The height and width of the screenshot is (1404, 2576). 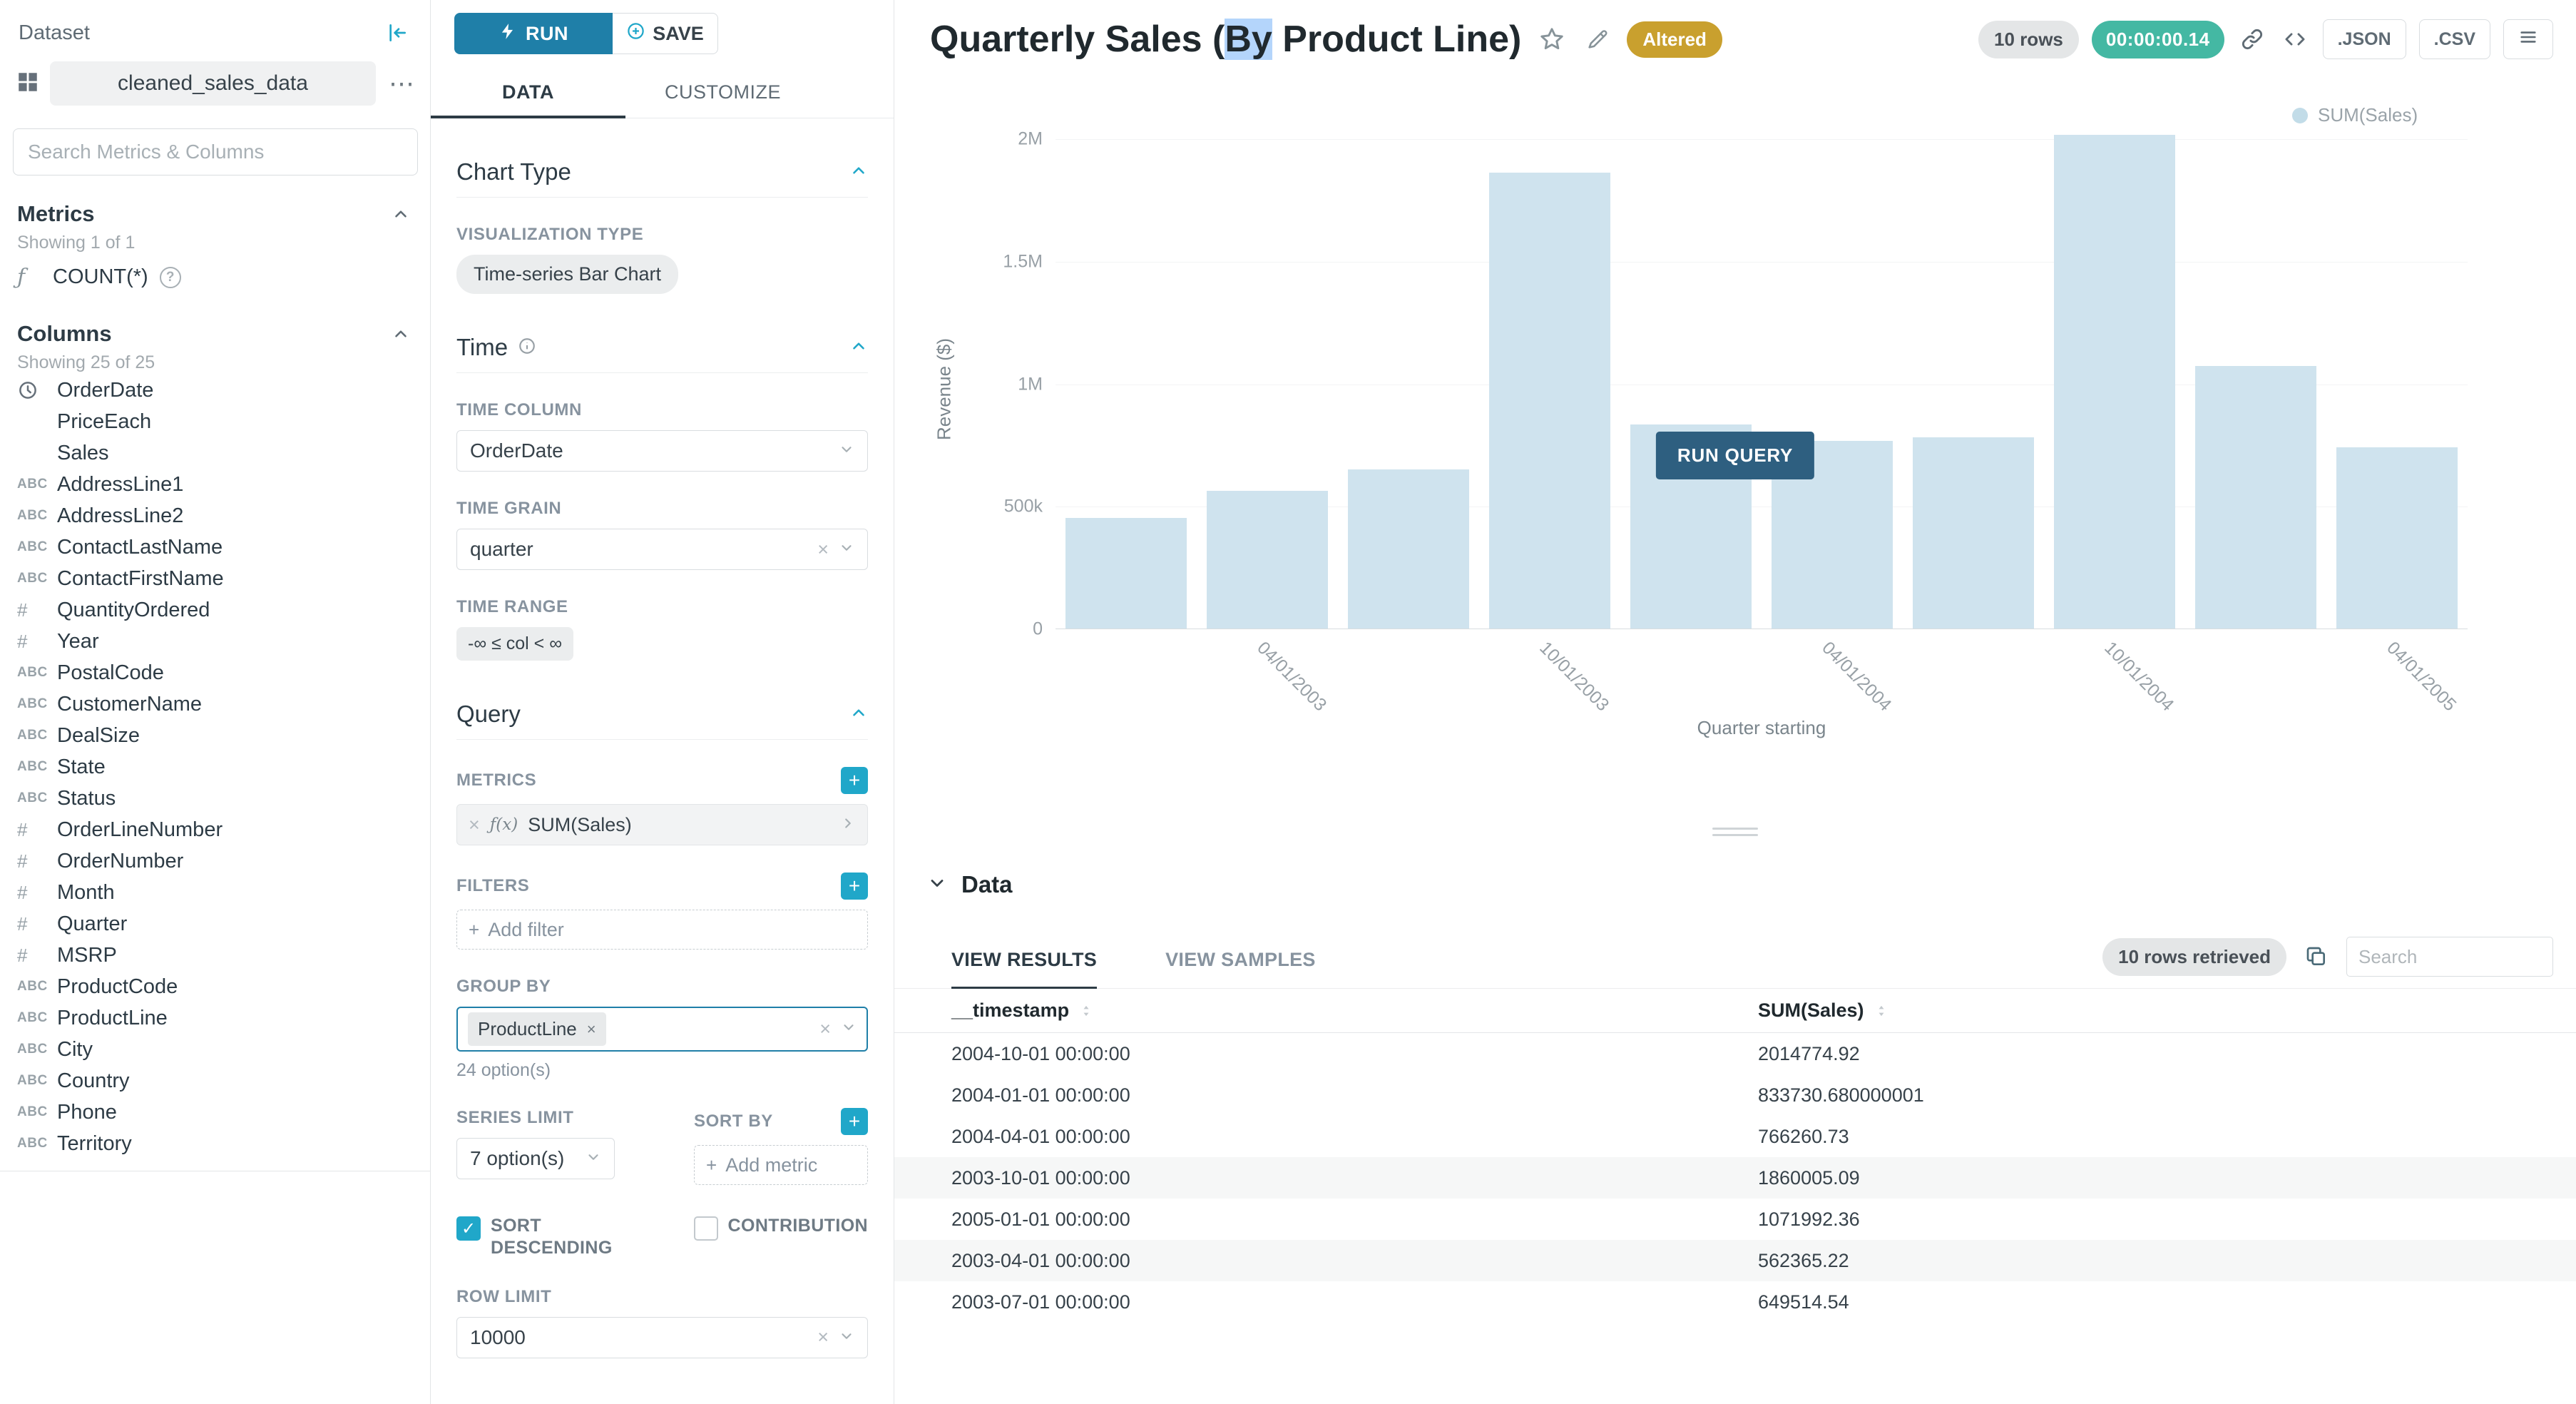 I want to click on time-grain-select: quarter, so click(x=662, y=549).